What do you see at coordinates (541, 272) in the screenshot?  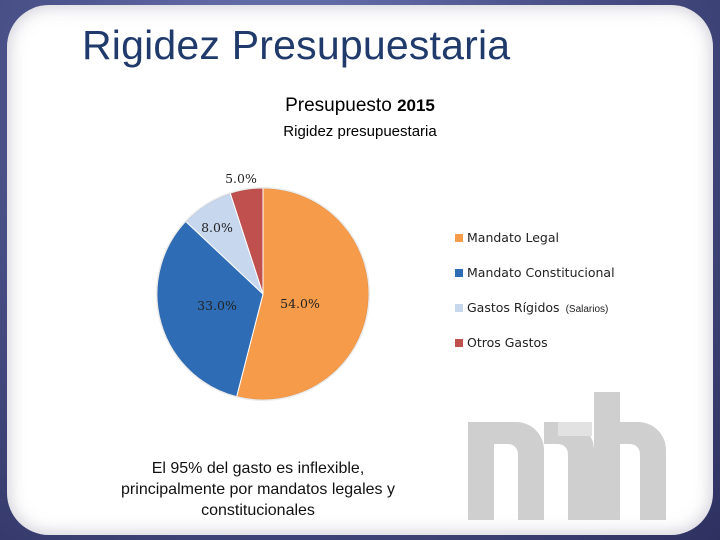 I see `legend-label: Mandato Constitucional` at bounding box center [541, 272].